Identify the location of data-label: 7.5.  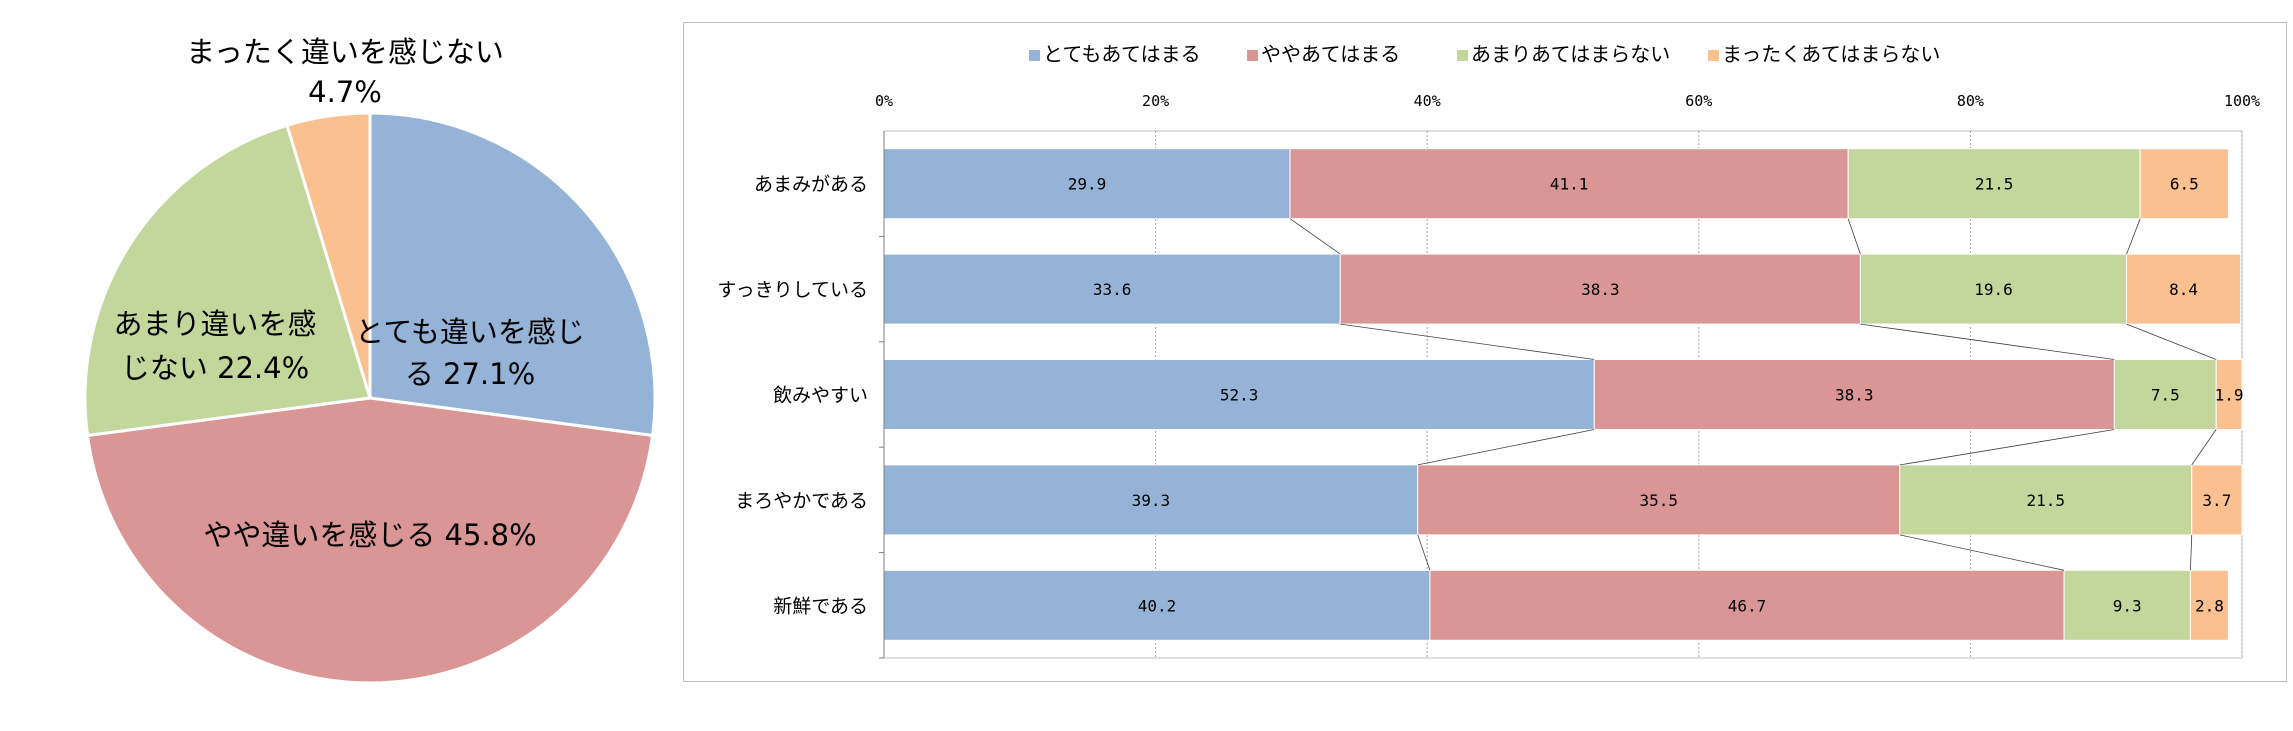
(2165, 395).